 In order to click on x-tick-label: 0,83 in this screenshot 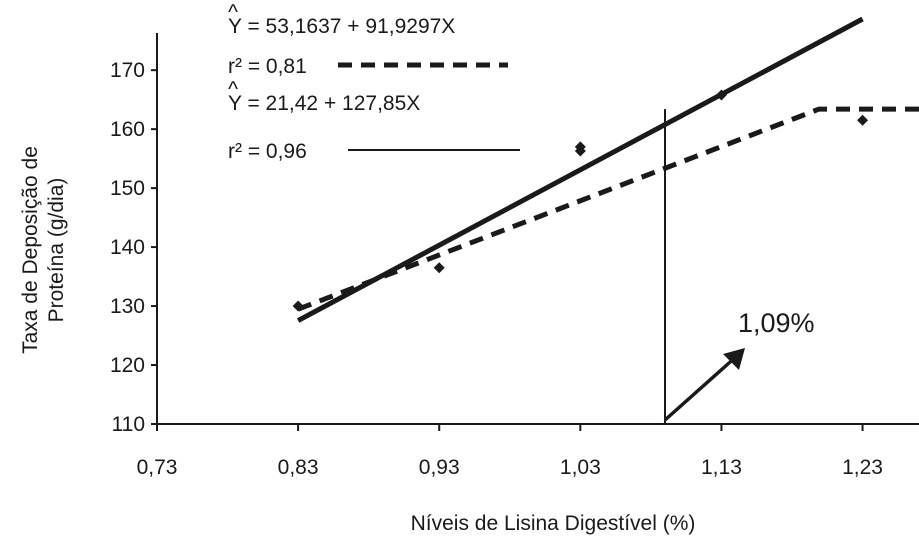, I will do `click(298, 467)`.